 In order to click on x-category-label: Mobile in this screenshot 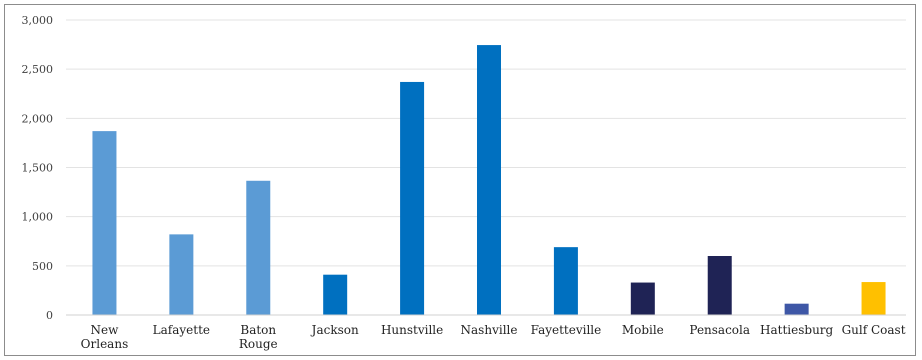, I will do `click(643, 330)`.